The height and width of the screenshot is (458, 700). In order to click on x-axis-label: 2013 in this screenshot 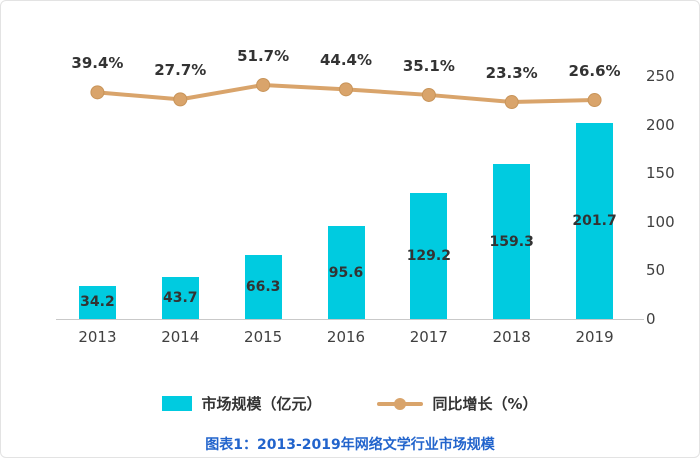, I will do `click(97, 337)`.